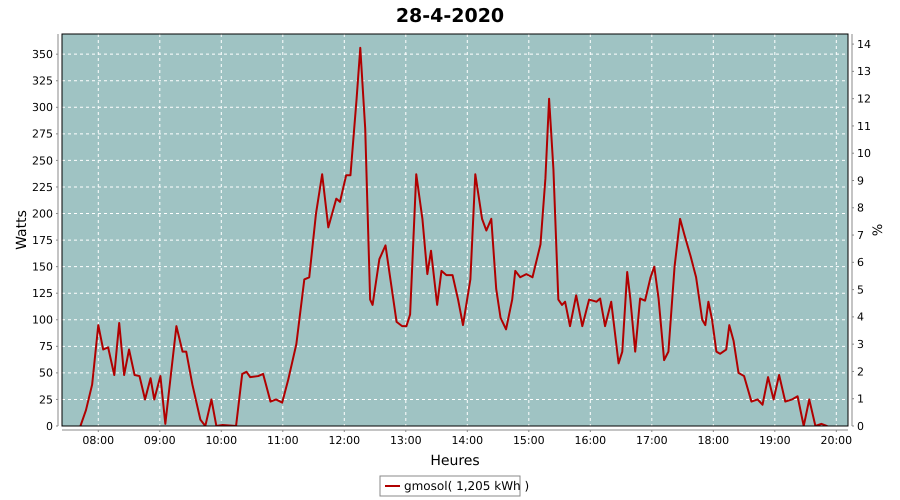  I want to click on x-tick-label: 15:00, so click(528, 440).